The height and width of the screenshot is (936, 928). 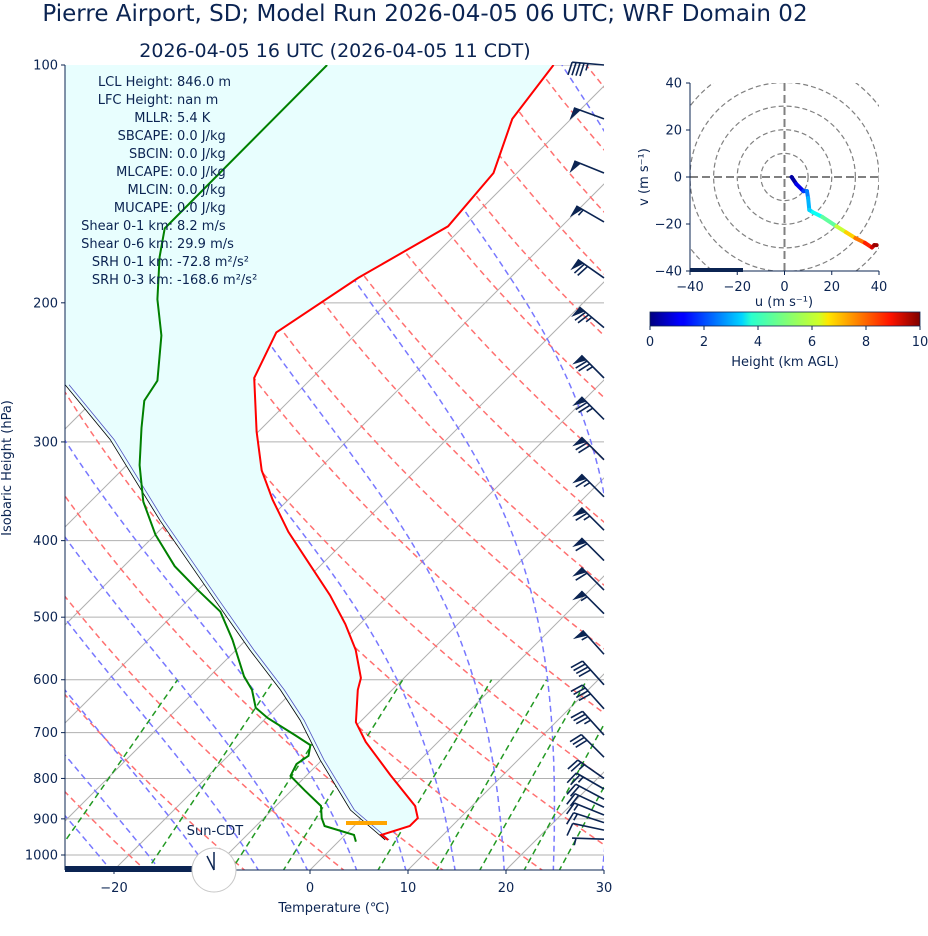 What do you see at coordinates (197, 100) in the screenshot?
I see `stat-value: nan m` at bounding box center [197, 100].